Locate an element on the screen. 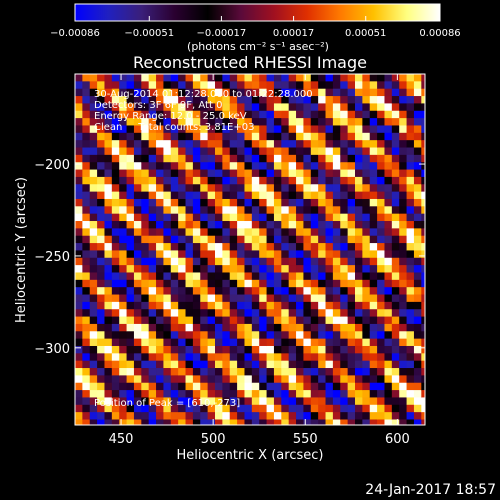 This screenshot has width=500, height=500. render-timestamp: 24-Jan-2017 18:57 is located at coordinates (430, 490).